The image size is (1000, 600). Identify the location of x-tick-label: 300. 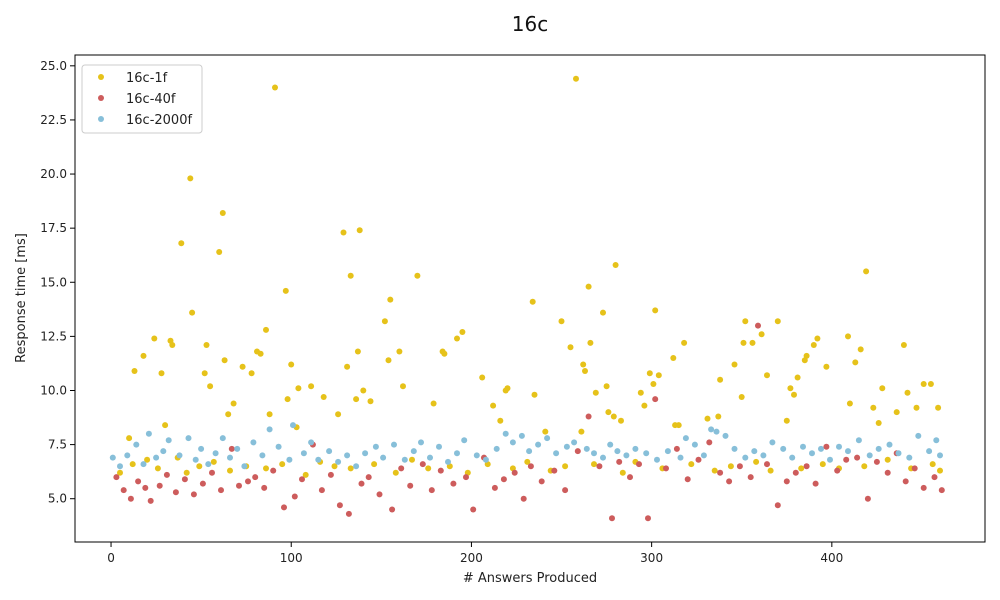
(651, 558).